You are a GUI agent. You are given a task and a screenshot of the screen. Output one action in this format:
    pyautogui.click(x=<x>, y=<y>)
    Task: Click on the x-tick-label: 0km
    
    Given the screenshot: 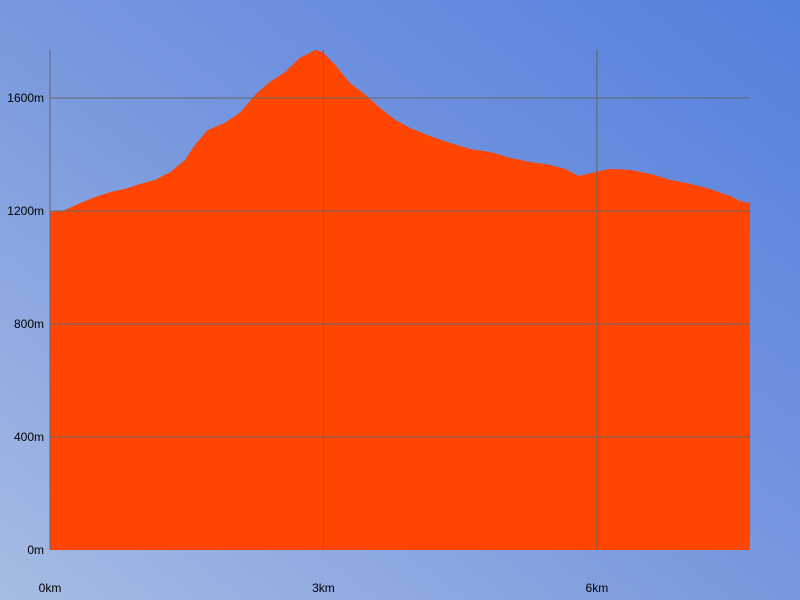 What is the action you would take?
    pyautogui.click(x=50, y=588)
    